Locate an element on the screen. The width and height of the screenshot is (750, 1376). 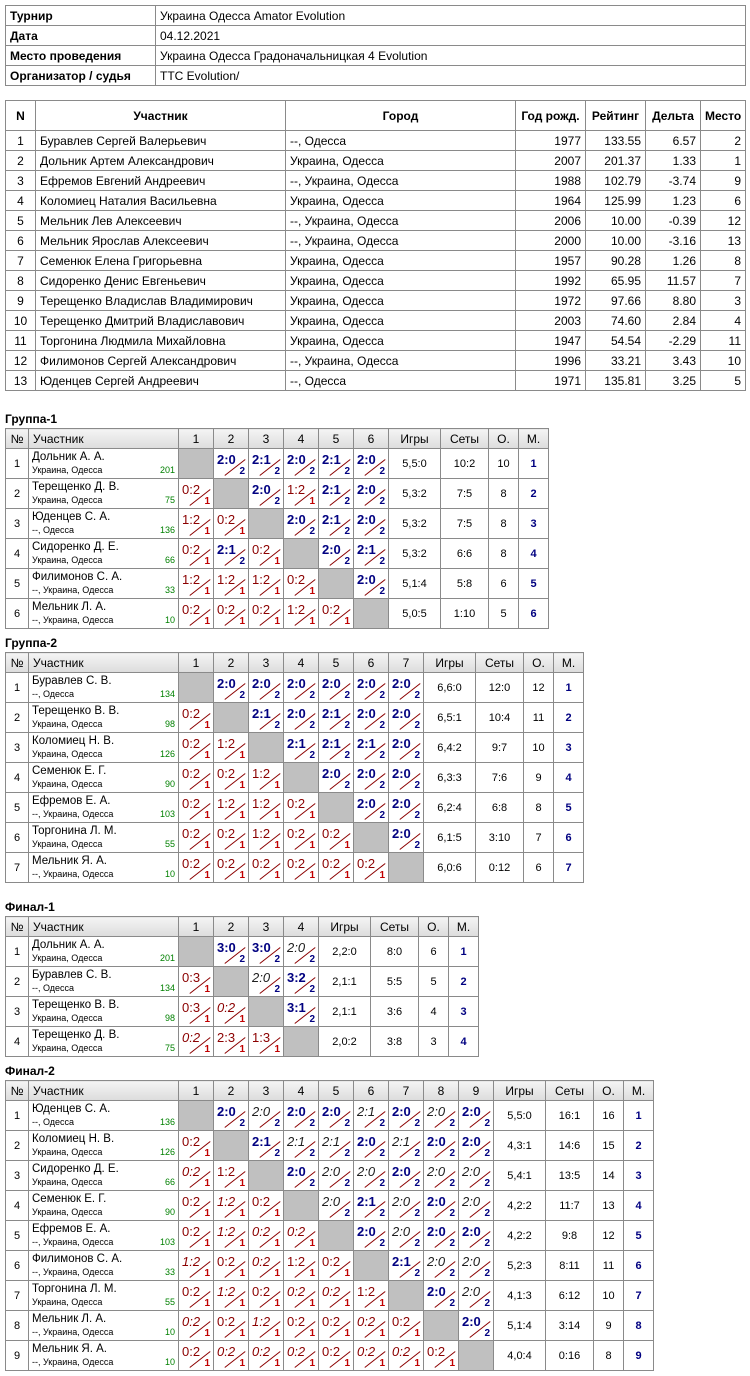
player-sub: 134 --, Одесса is located at coordinates (103, 988).